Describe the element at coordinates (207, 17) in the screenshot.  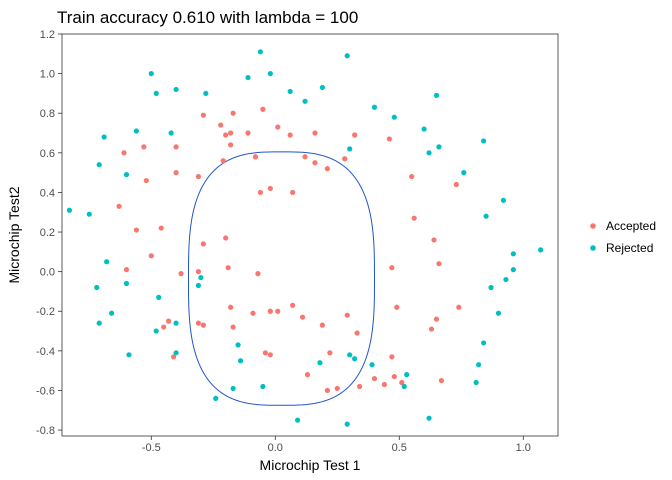
I see `chart-title: Train accuracy 0.610 with lambda = 100` at that location.